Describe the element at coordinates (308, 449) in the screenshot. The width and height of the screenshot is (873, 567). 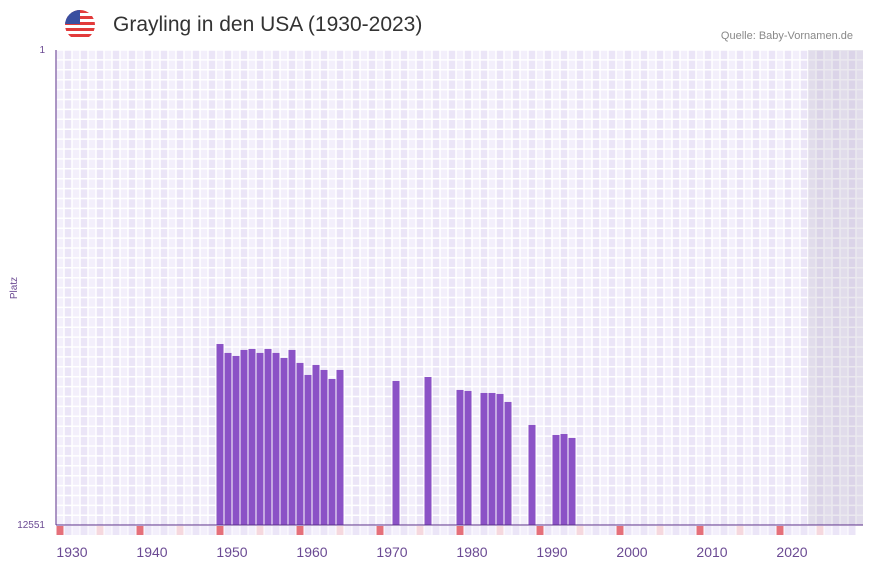
I see `bar-1959` at that location.